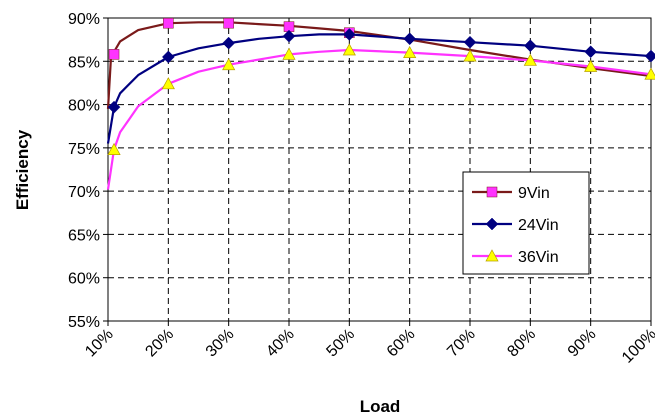 The image size is (655, 418). Describe the element at coordinates (538, 257) in the screenshot. I see `legend-label: 36Vin` at that location.